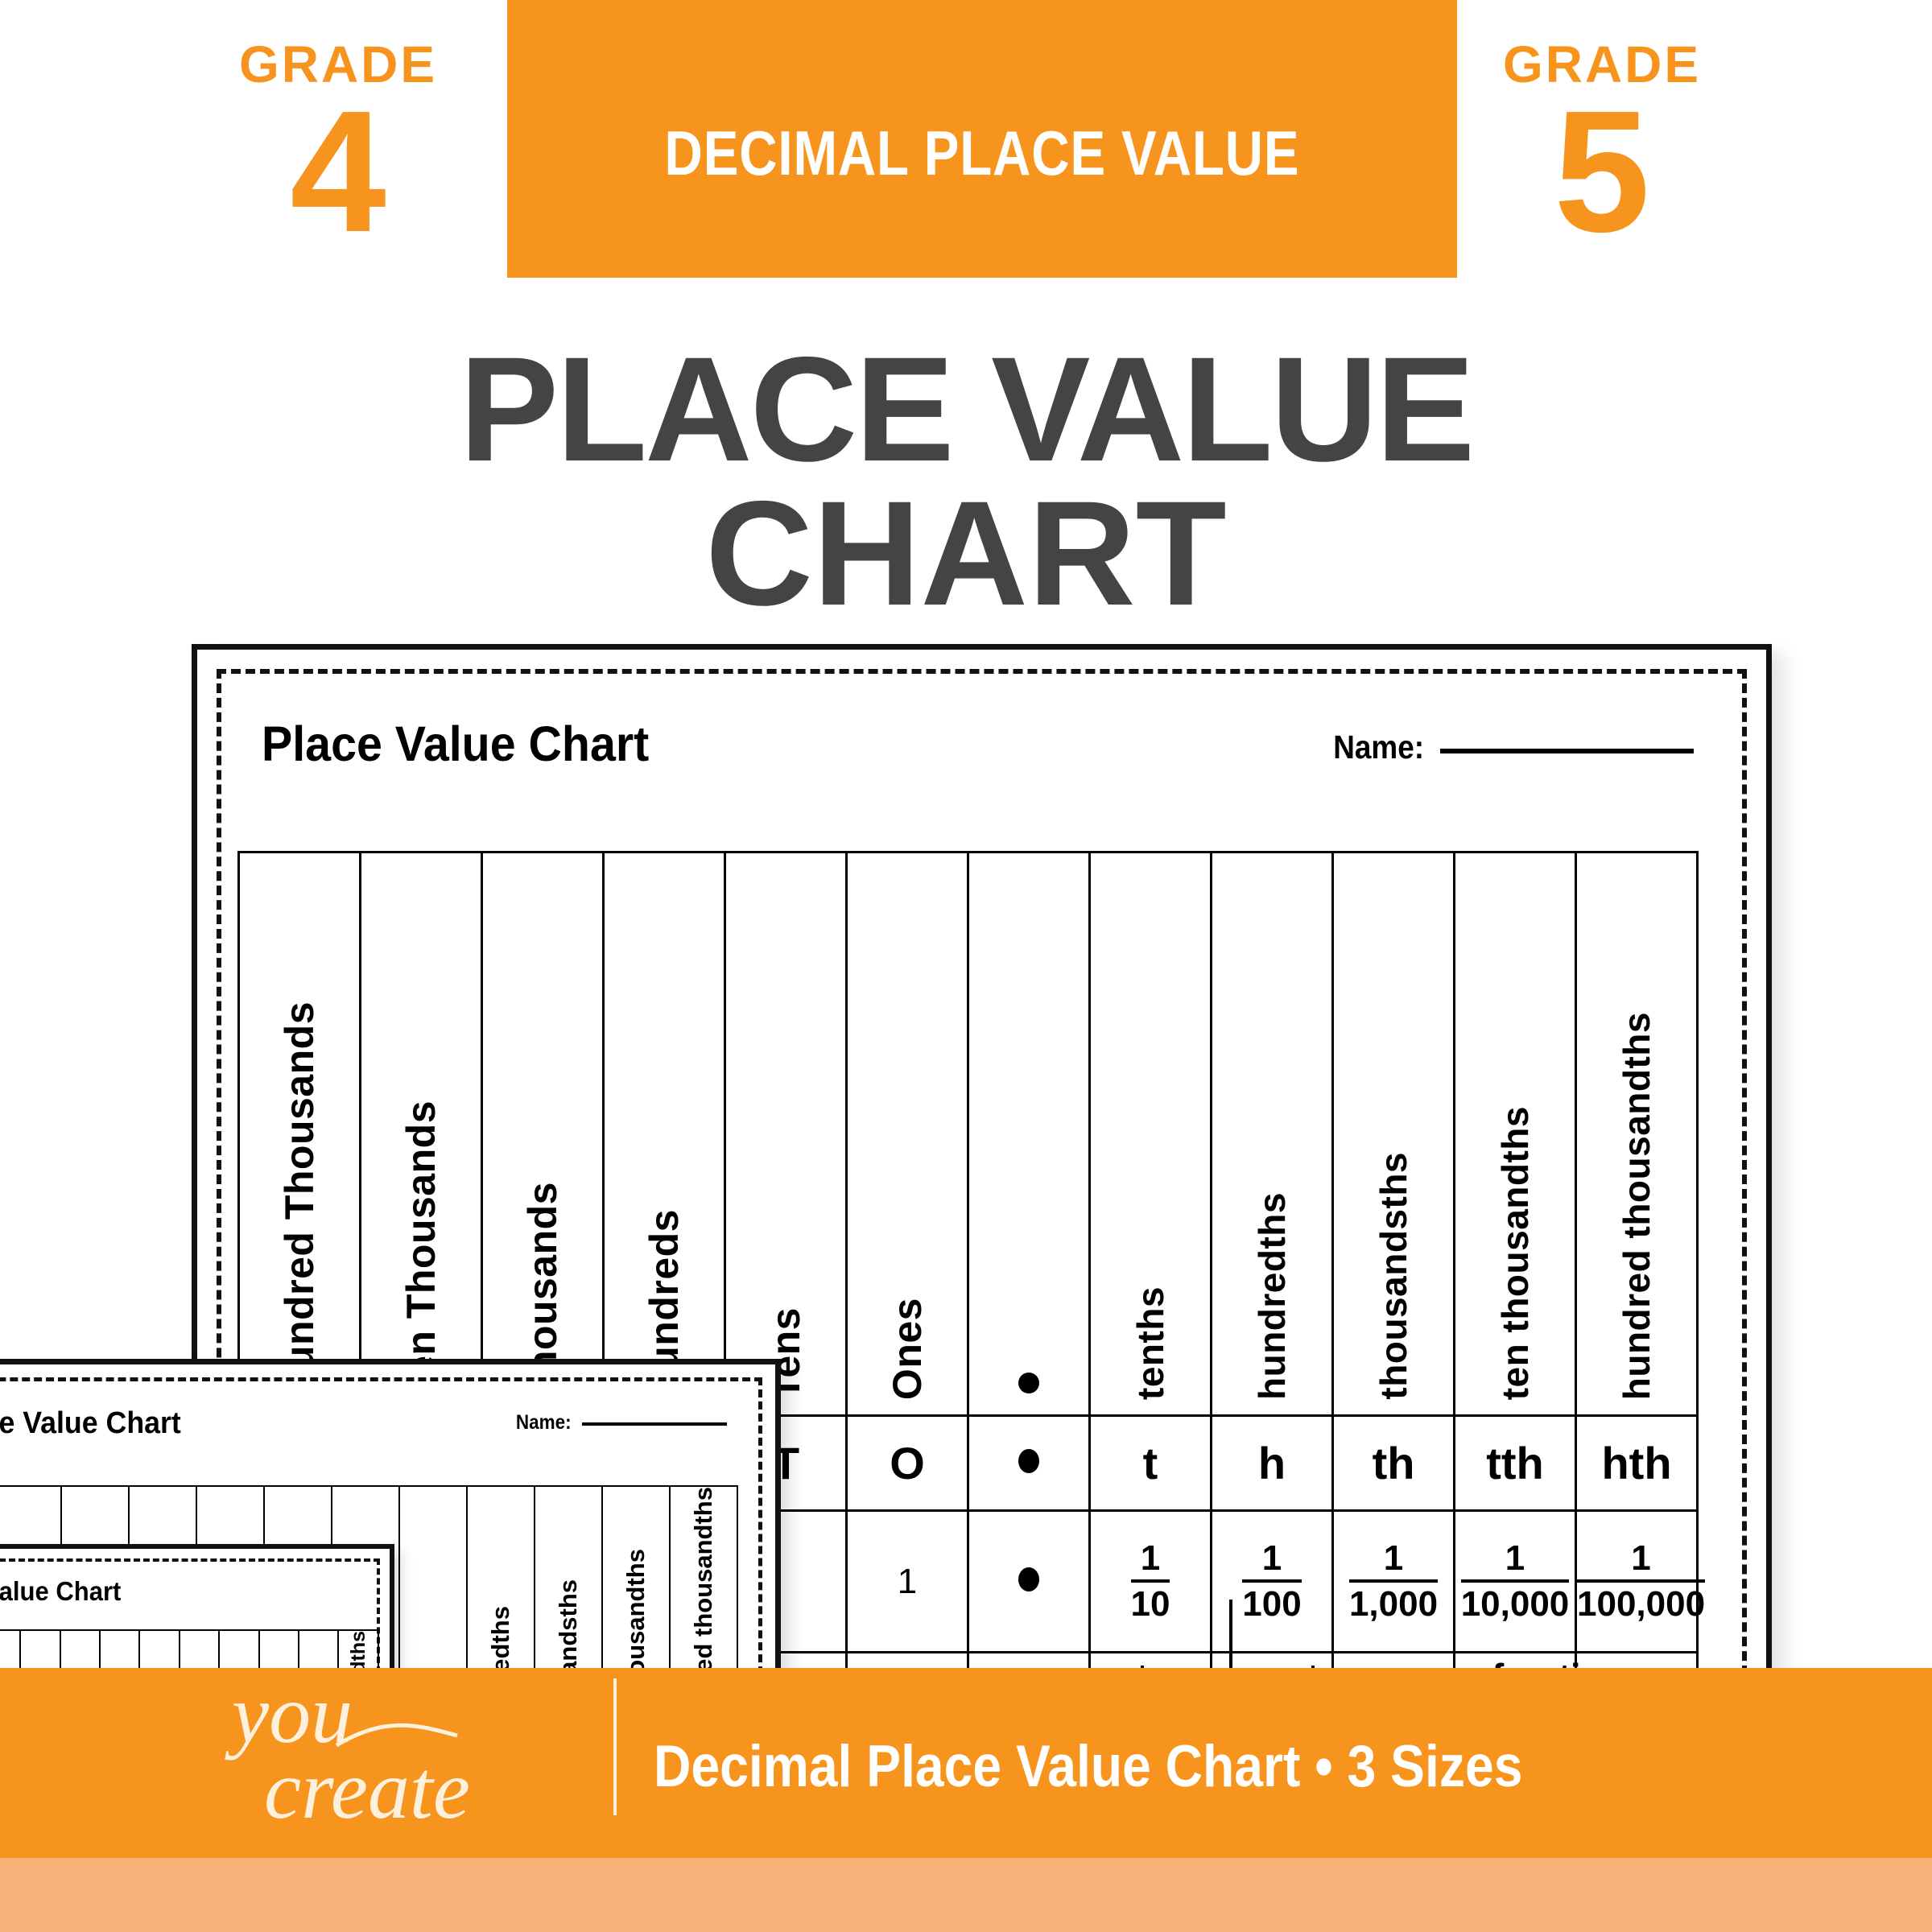 This screenshot has height=1932, width=1932. What do you see at coordinates (615, 1746) in the screenshot?
I see `footer-divider` at bounding box center [615, 1746].